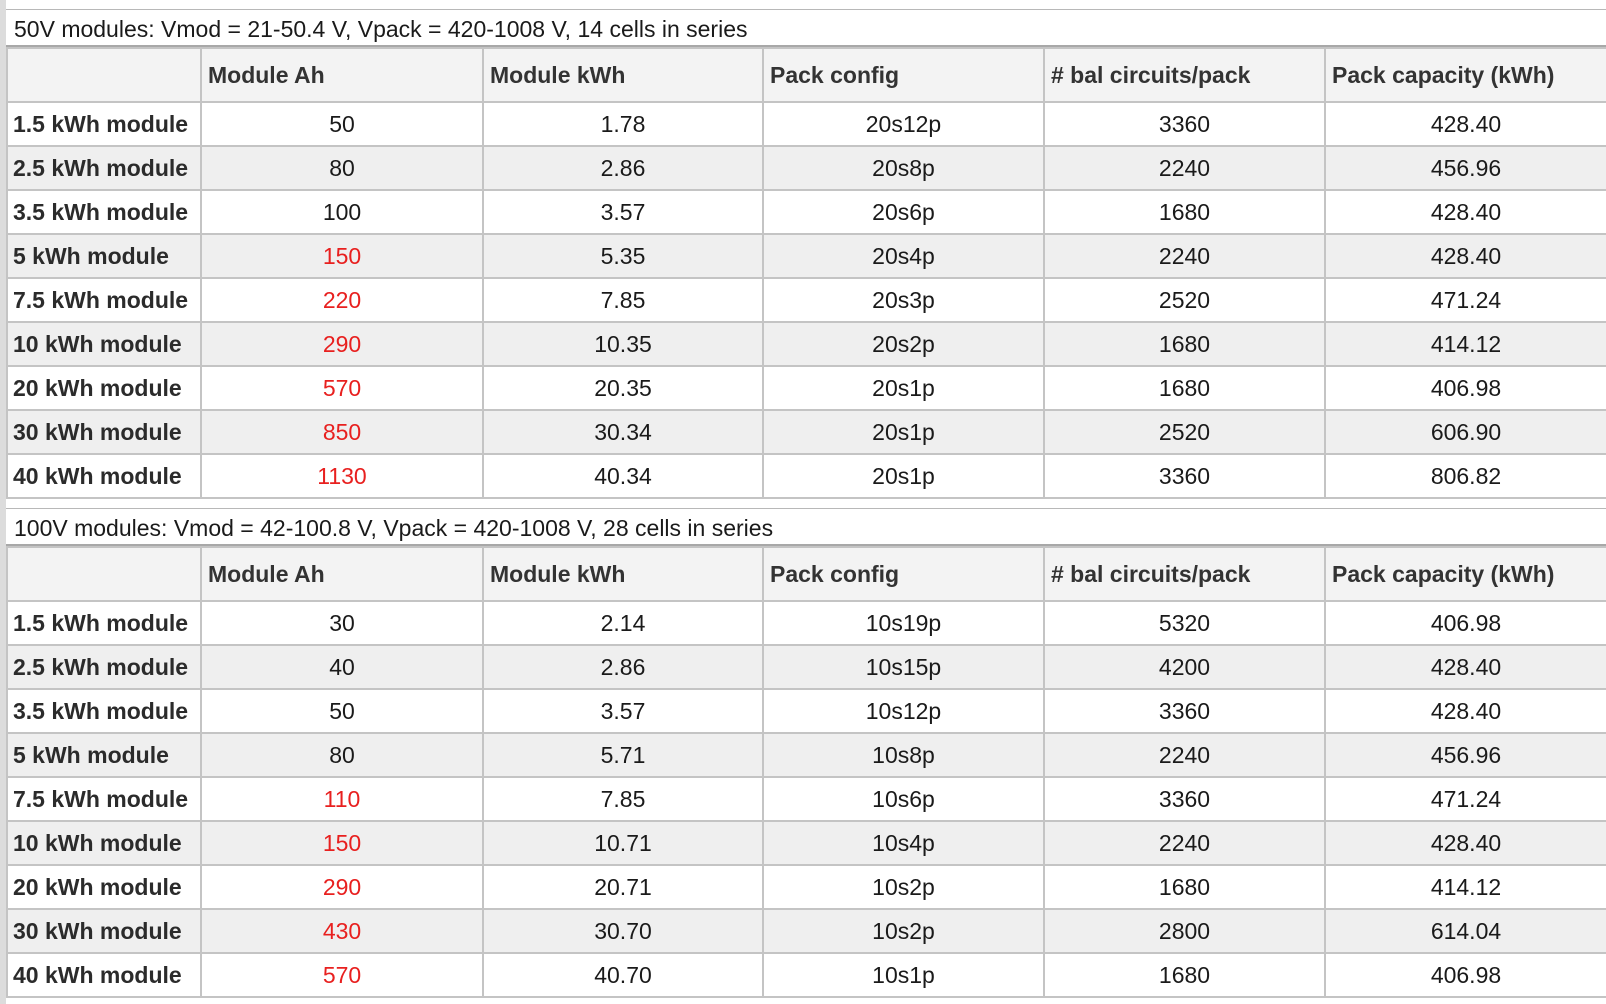 This screenshot has height=1004, width=1606. Describe the element at coordinates (903, 843) in the screenshot. I see `pack-config-cell: 10s4p` at that location.